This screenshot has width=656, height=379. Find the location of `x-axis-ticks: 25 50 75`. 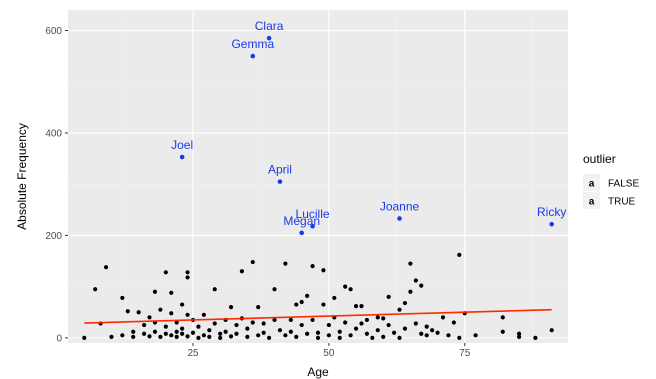

x-axis-ticks: 25 50 75 is located at coordinates (329, 351).